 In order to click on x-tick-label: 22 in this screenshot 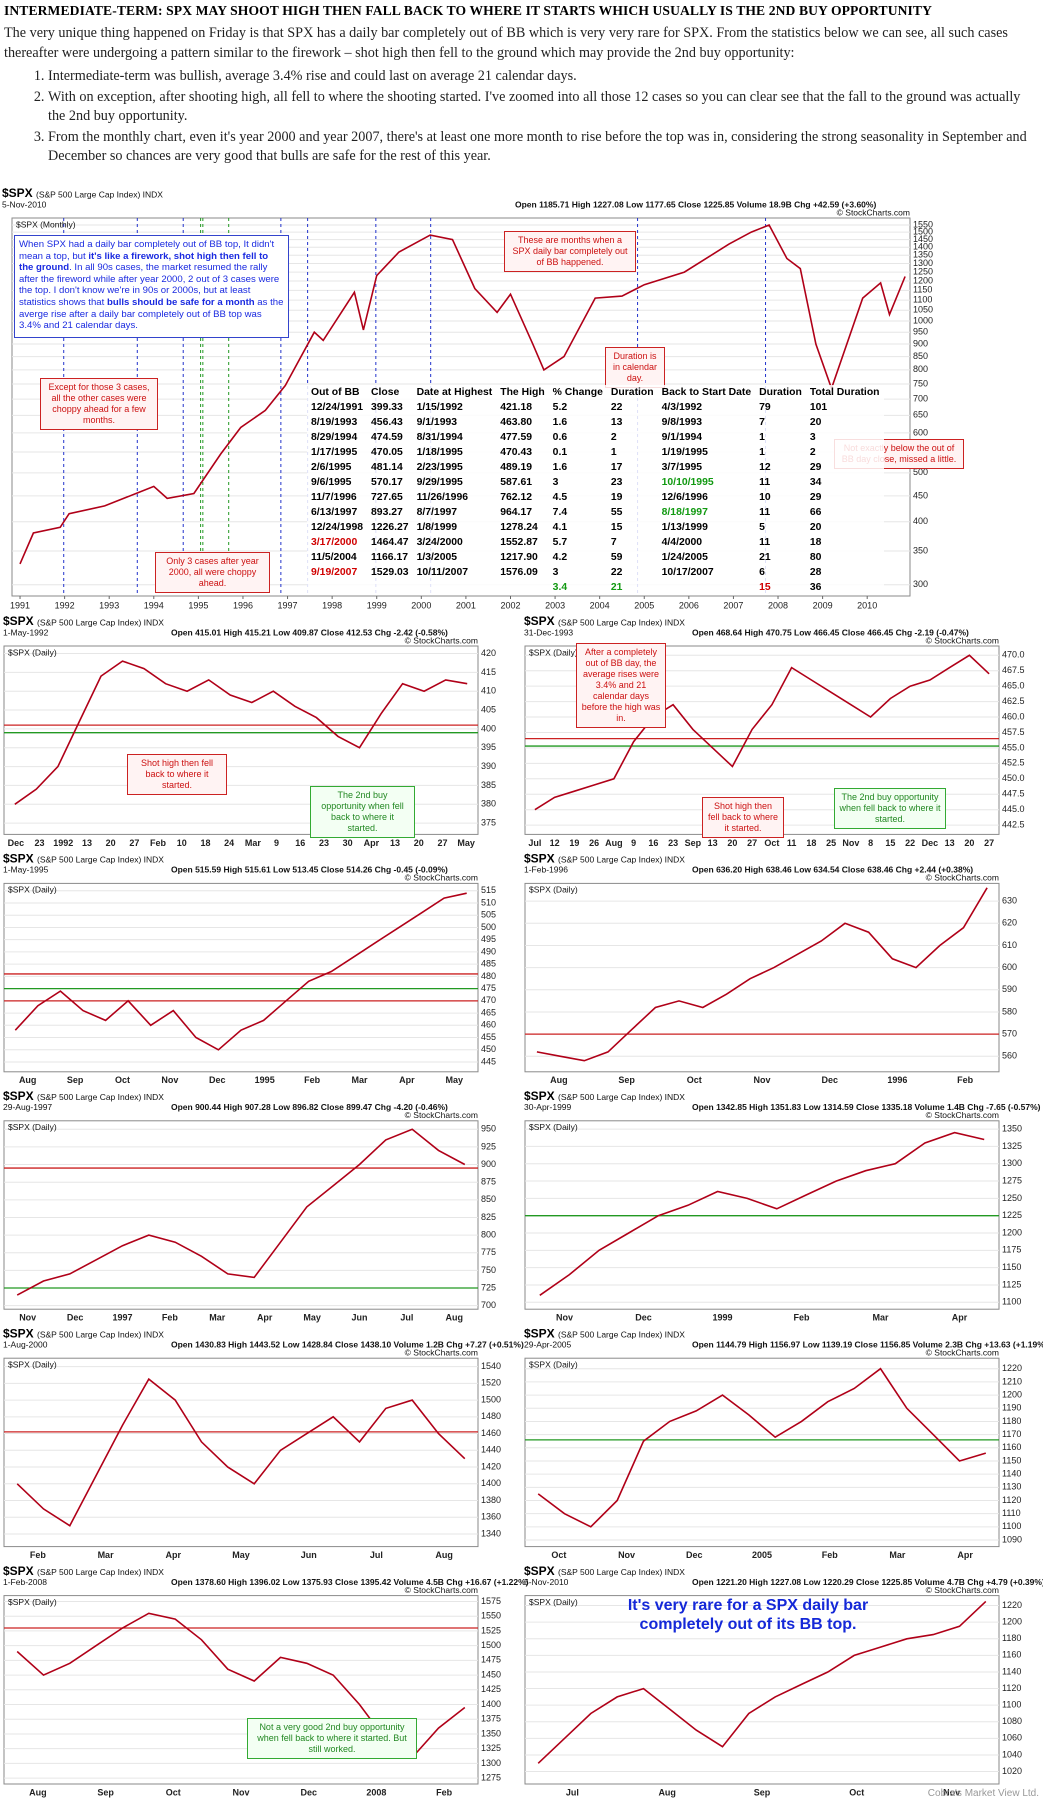, I will do `click(910, 843)`.